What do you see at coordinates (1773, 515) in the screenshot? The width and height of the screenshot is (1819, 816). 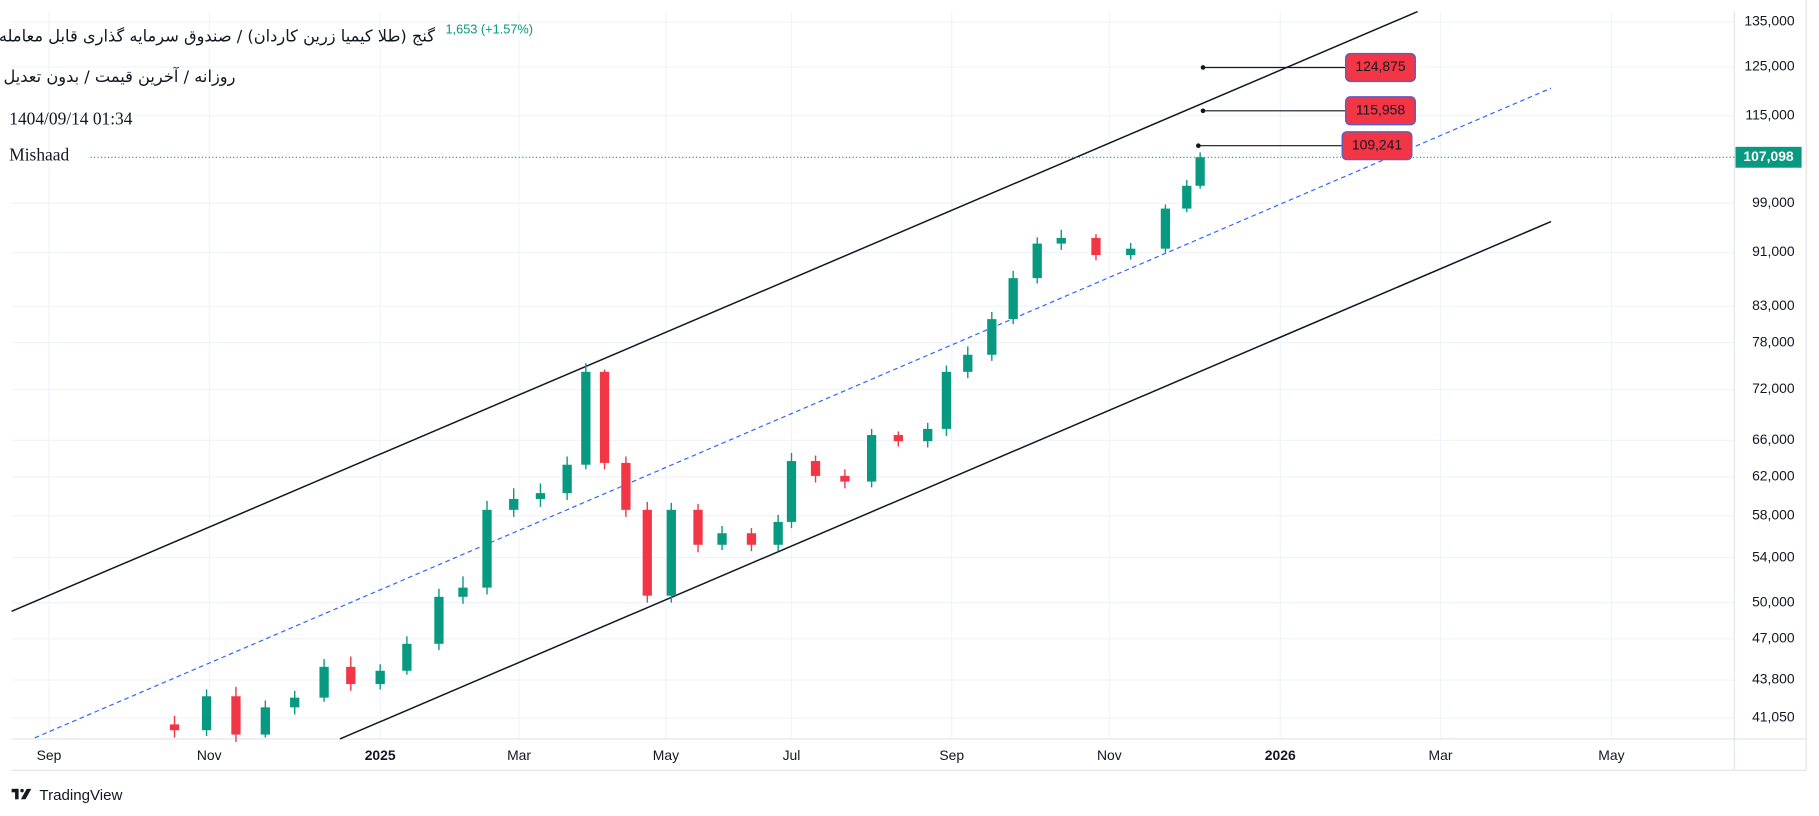 I see `y-tick-label: 58,000` at bounding box center [1773, 515].